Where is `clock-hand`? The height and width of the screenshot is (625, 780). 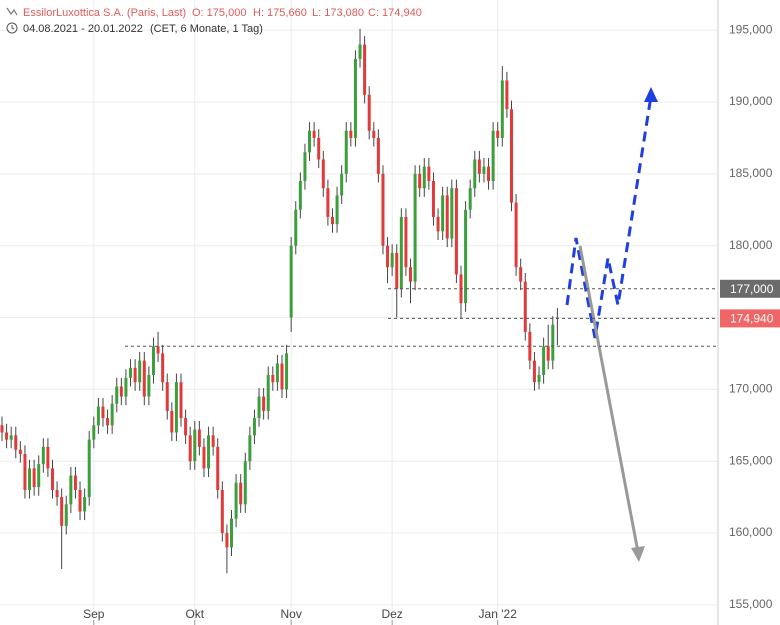
clock-hand is located at coordinates (13, 27).